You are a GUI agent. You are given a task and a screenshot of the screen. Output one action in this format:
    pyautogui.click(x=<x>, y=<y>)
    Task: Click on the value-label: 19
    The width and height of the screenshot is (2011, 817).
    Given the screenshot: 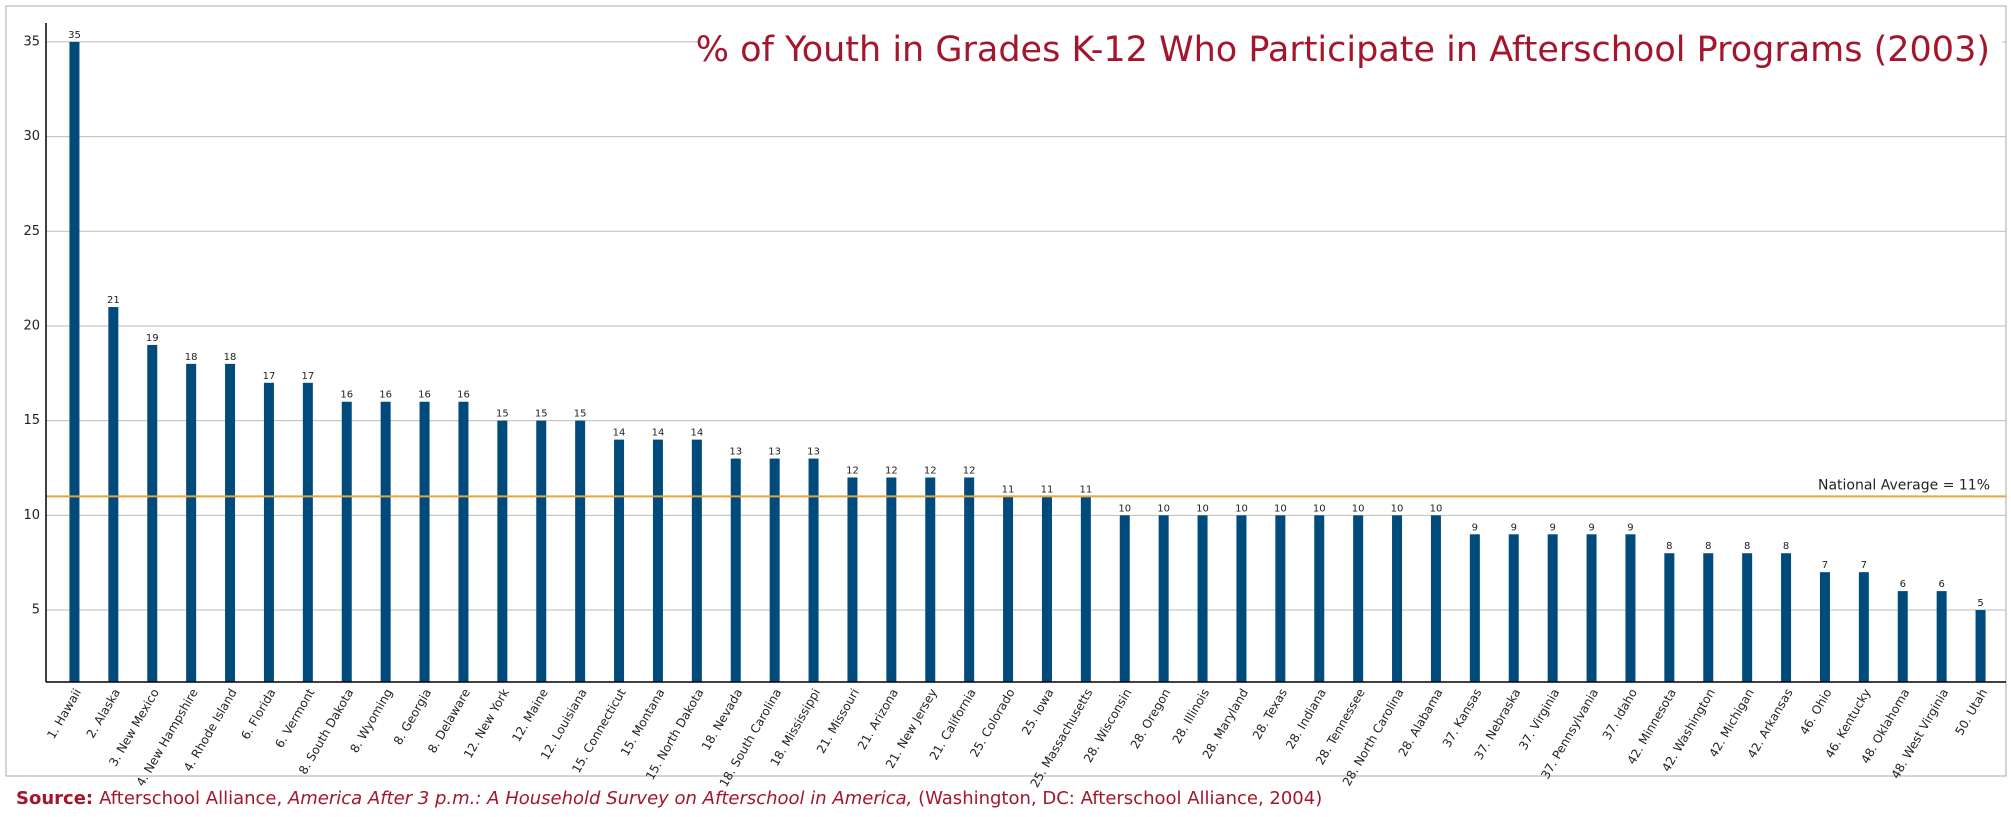 What is the action you would take?
    pyautogui.click(x=152, y=338)
    